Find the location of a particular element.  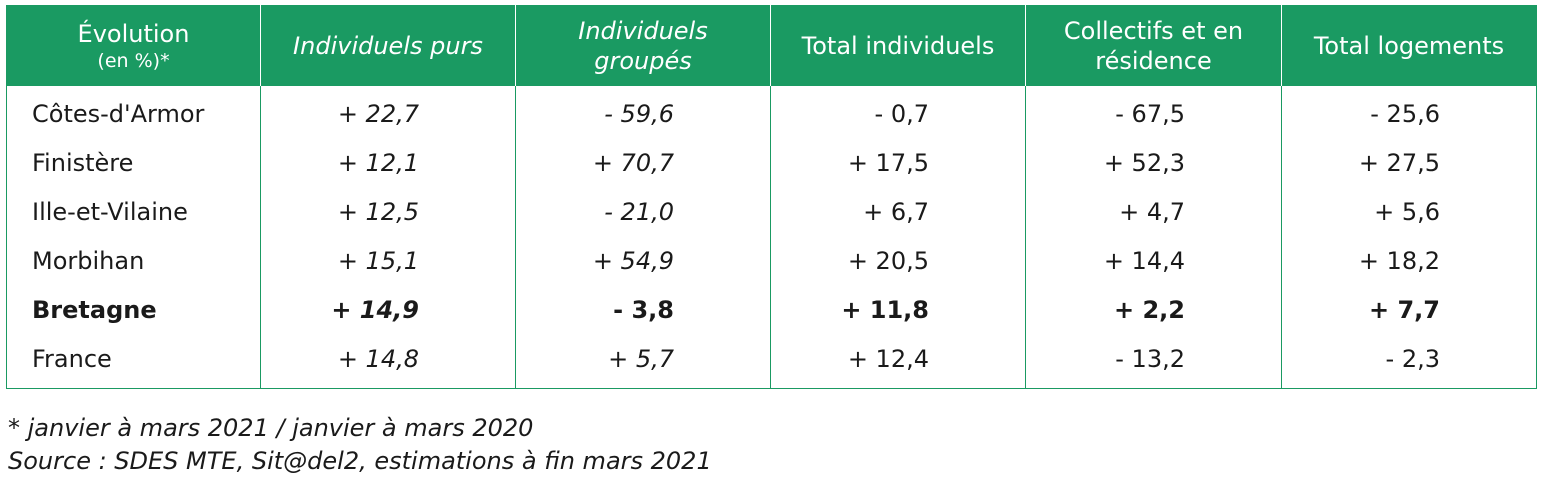

cell-total-individuels: + 6,7 is located at coordinates (898, 211).